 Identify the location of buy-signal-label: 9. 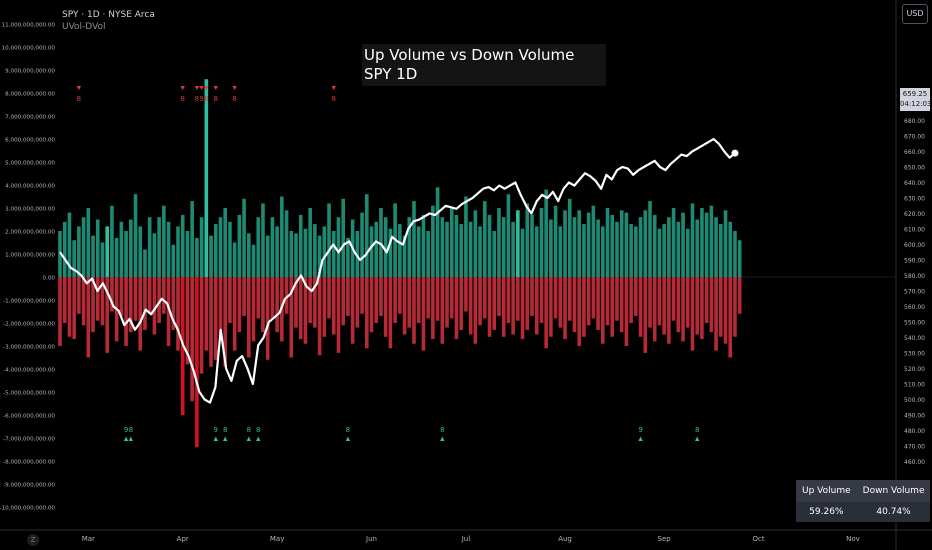
(126, 430).